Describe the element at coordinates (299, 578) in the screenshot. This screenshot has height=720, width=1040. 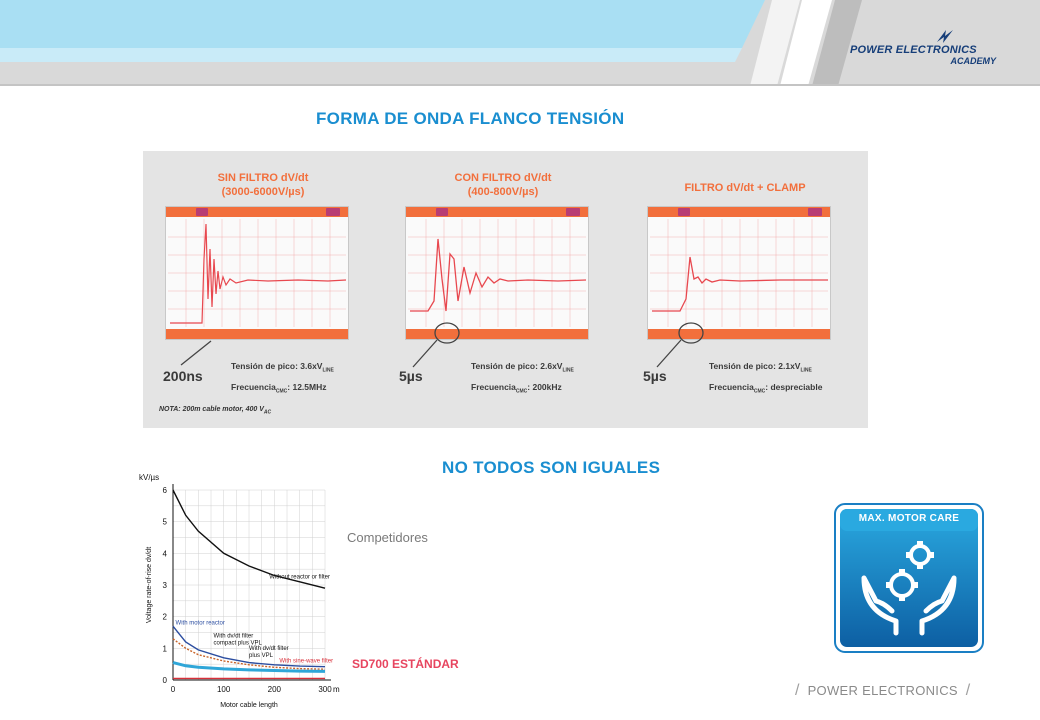
I see `series-label: Without reactor or filter` at that location.